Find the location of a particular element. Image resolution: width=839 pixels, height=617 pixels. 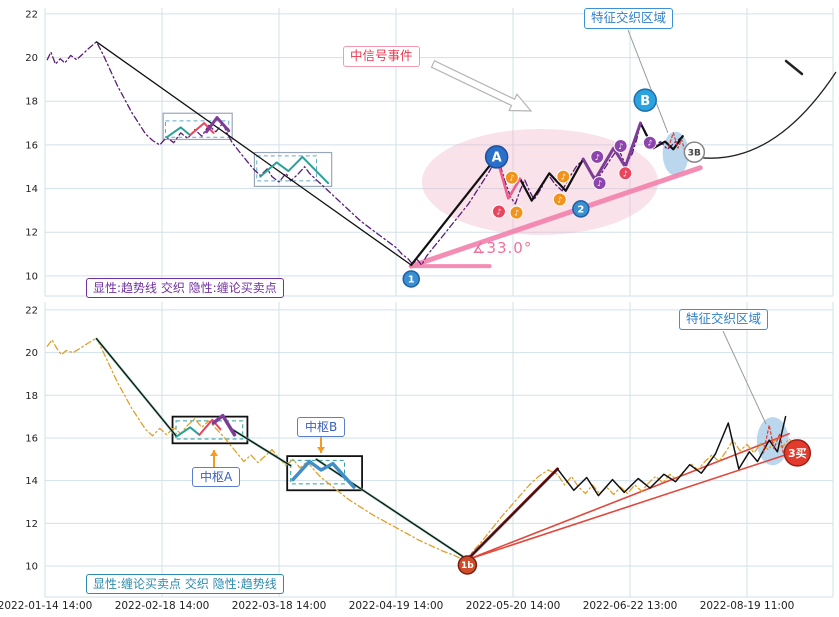

box2-inner is located at coordinates (286, 168).